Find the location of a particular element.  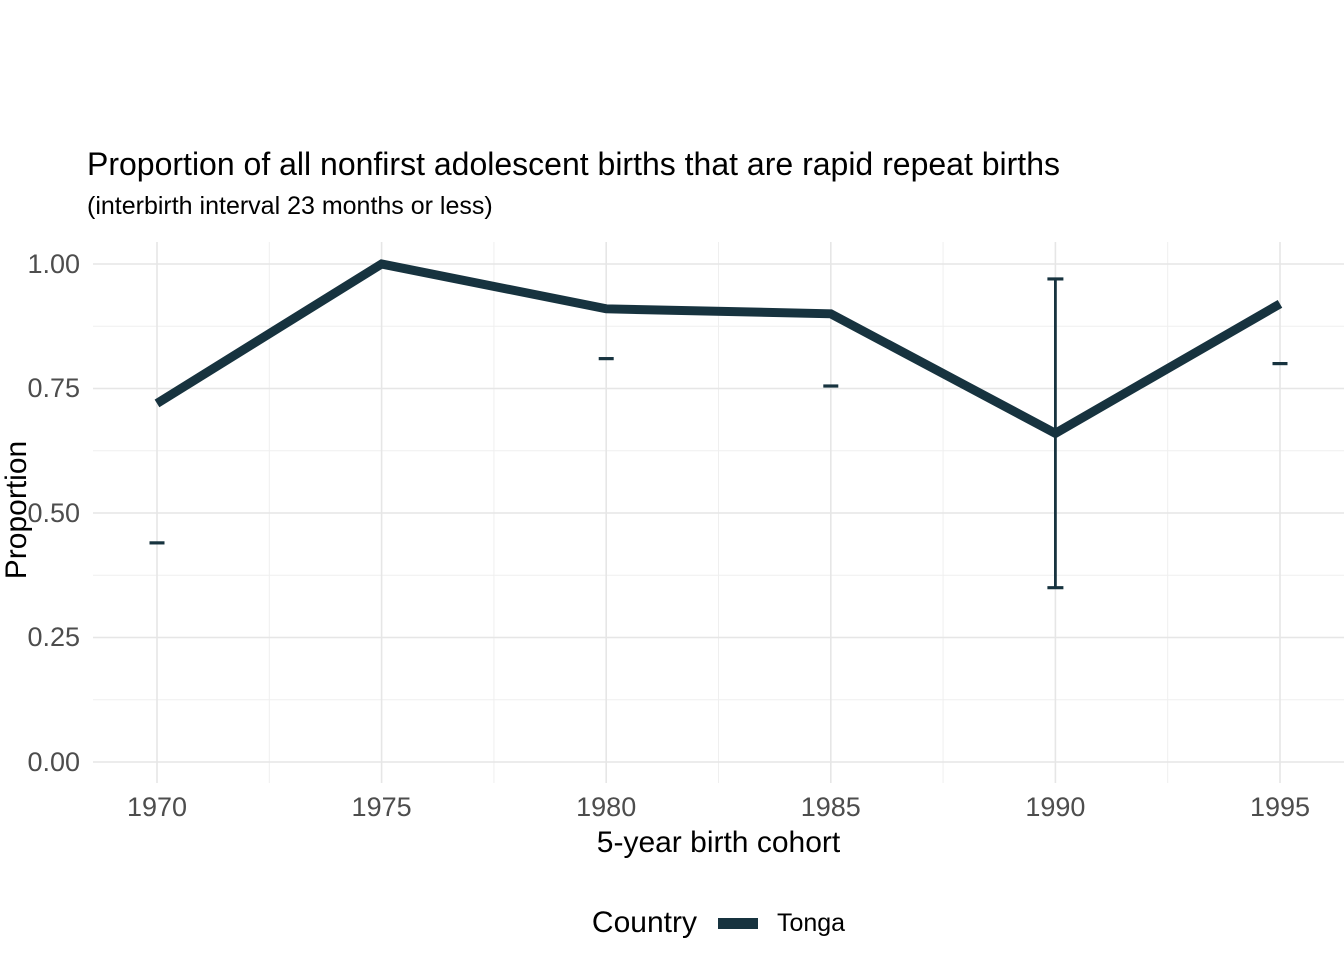

legend-line-swatch is located at coordinates (737, 923).